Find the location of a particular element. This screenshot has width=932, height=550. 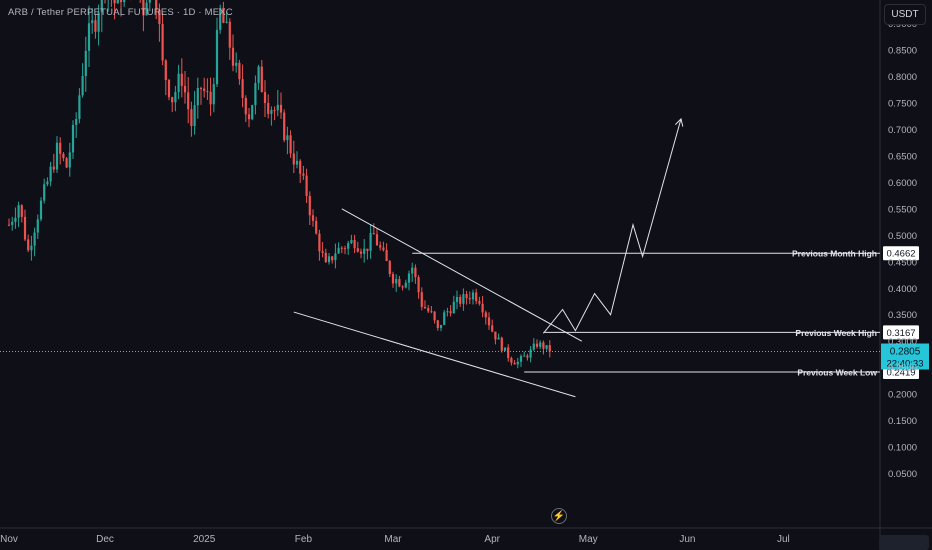

wedge-lower-trendline is located at coordinates (434, 354).